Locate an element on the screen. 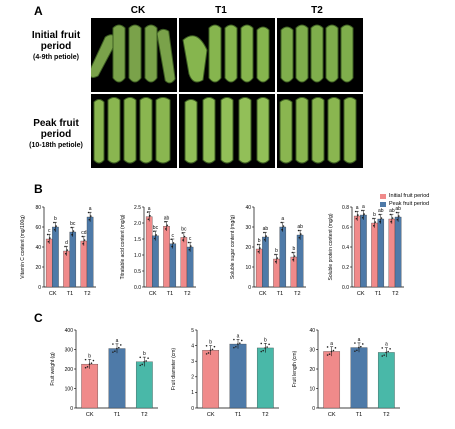 Image resolution: width=455 pixels, height=429 pixels. chart-legend: Initial fruit period Peak fruit period is located at coordinates (404, 201).